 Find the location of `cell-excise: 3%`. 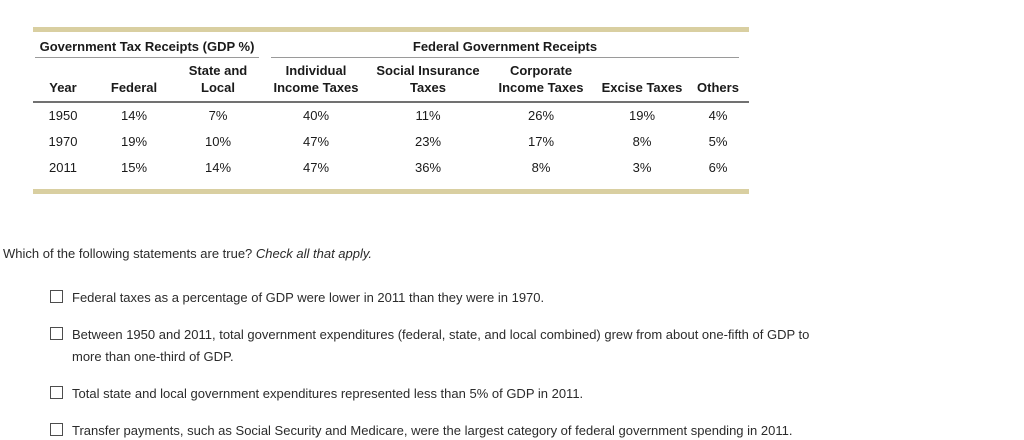

cell-excise: 3% is located at coordinates (642, 167).